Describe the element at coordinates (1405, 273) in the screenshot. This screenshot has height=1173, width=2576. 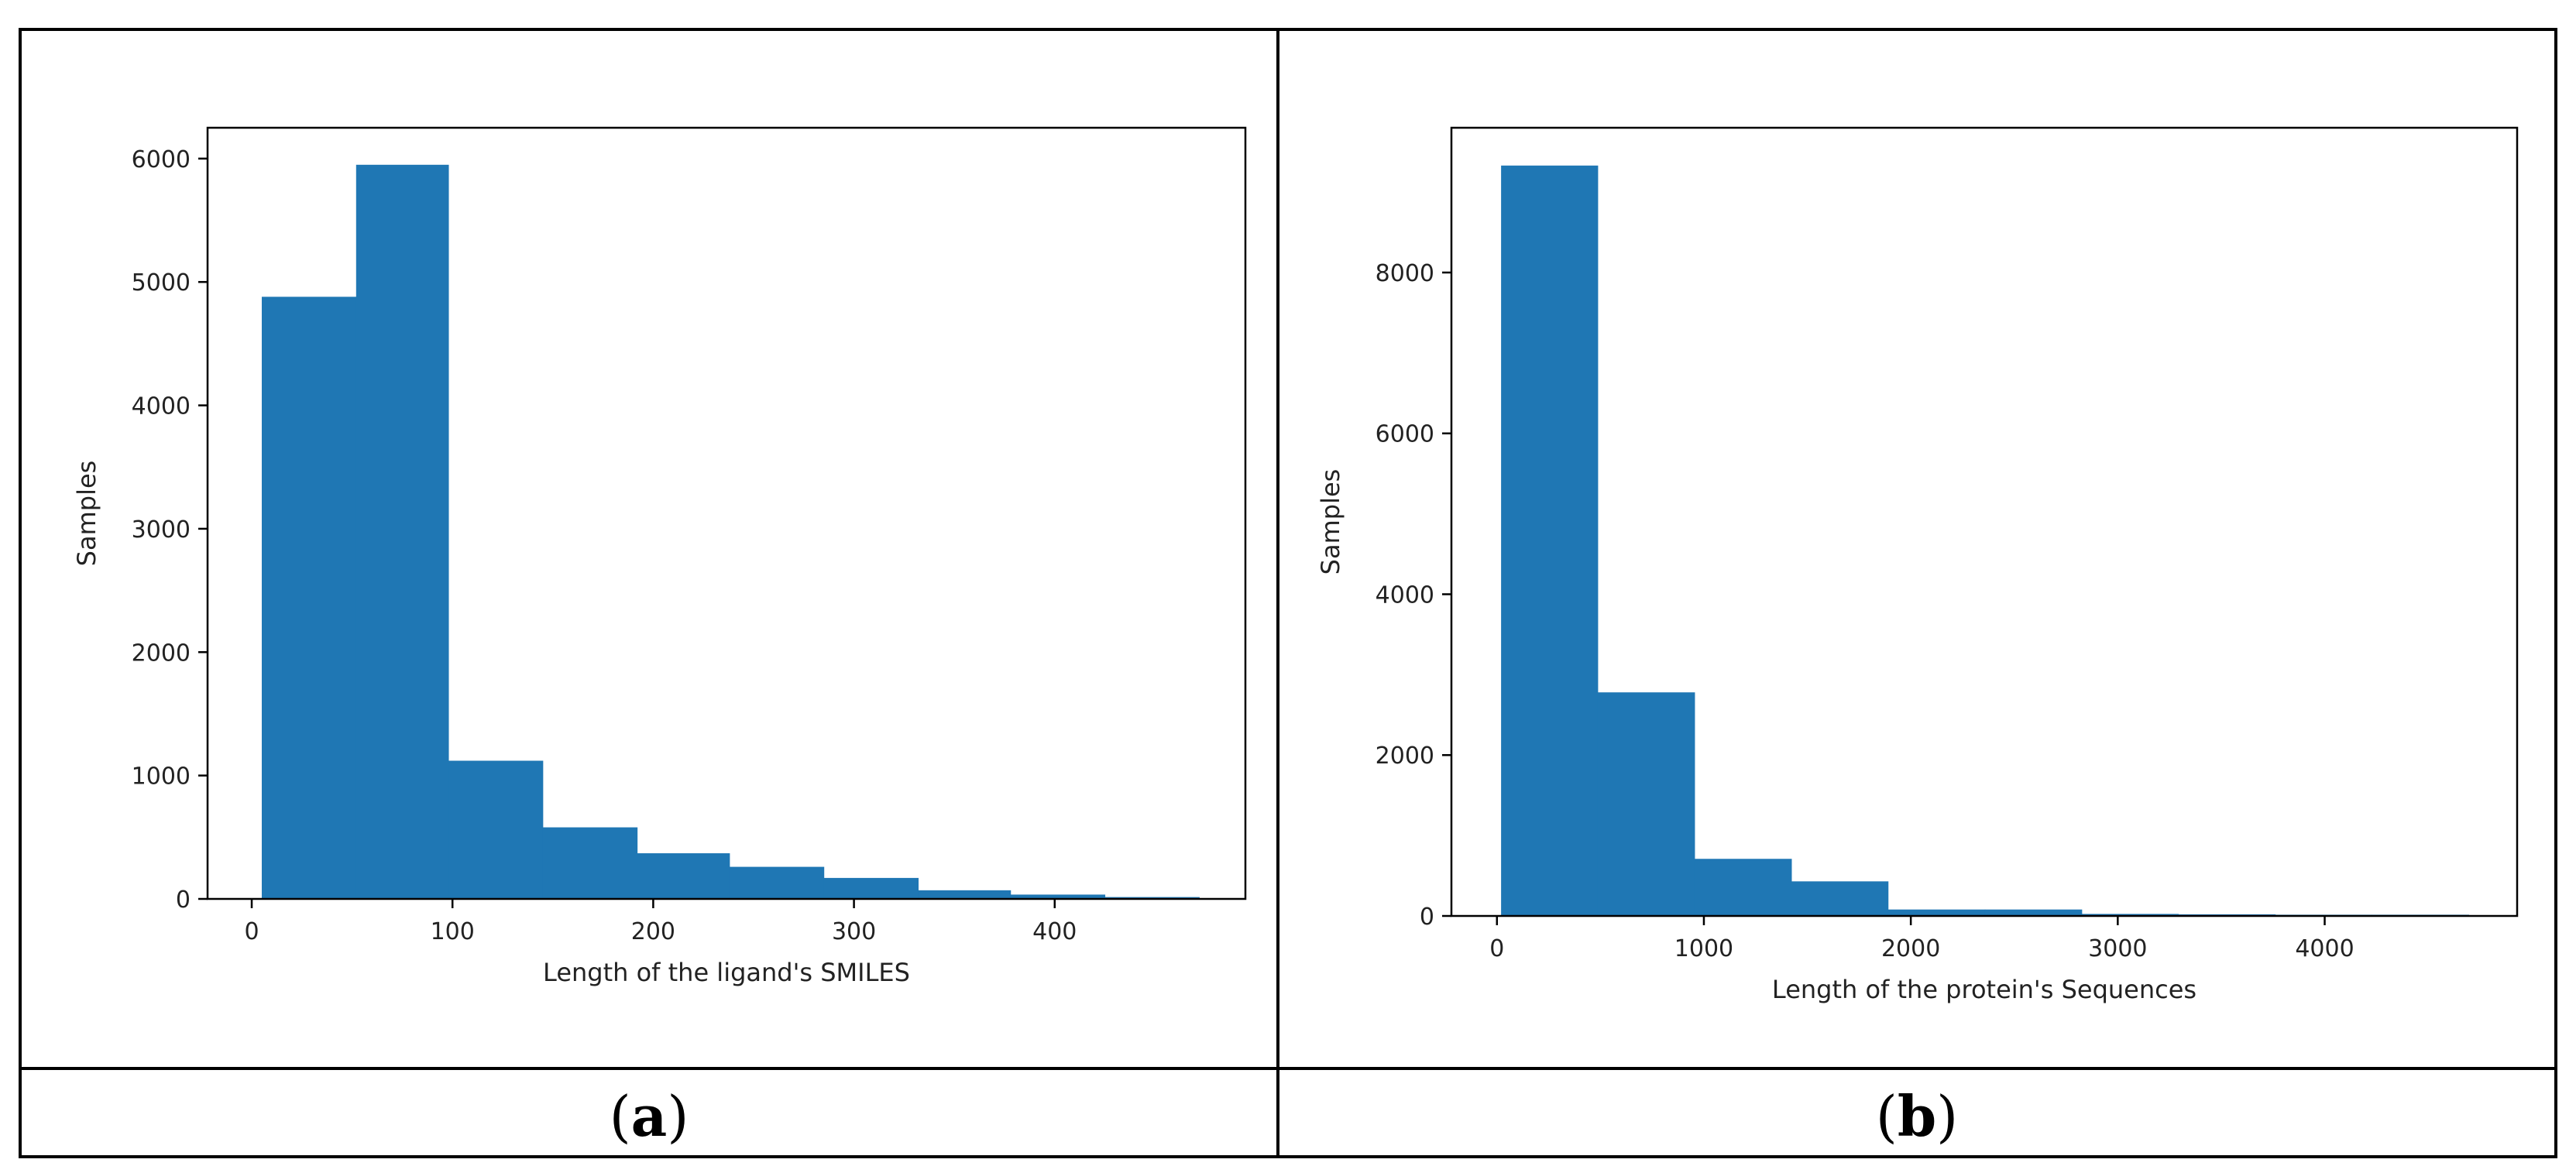
I see `y-tick-label: 8000` at that location.